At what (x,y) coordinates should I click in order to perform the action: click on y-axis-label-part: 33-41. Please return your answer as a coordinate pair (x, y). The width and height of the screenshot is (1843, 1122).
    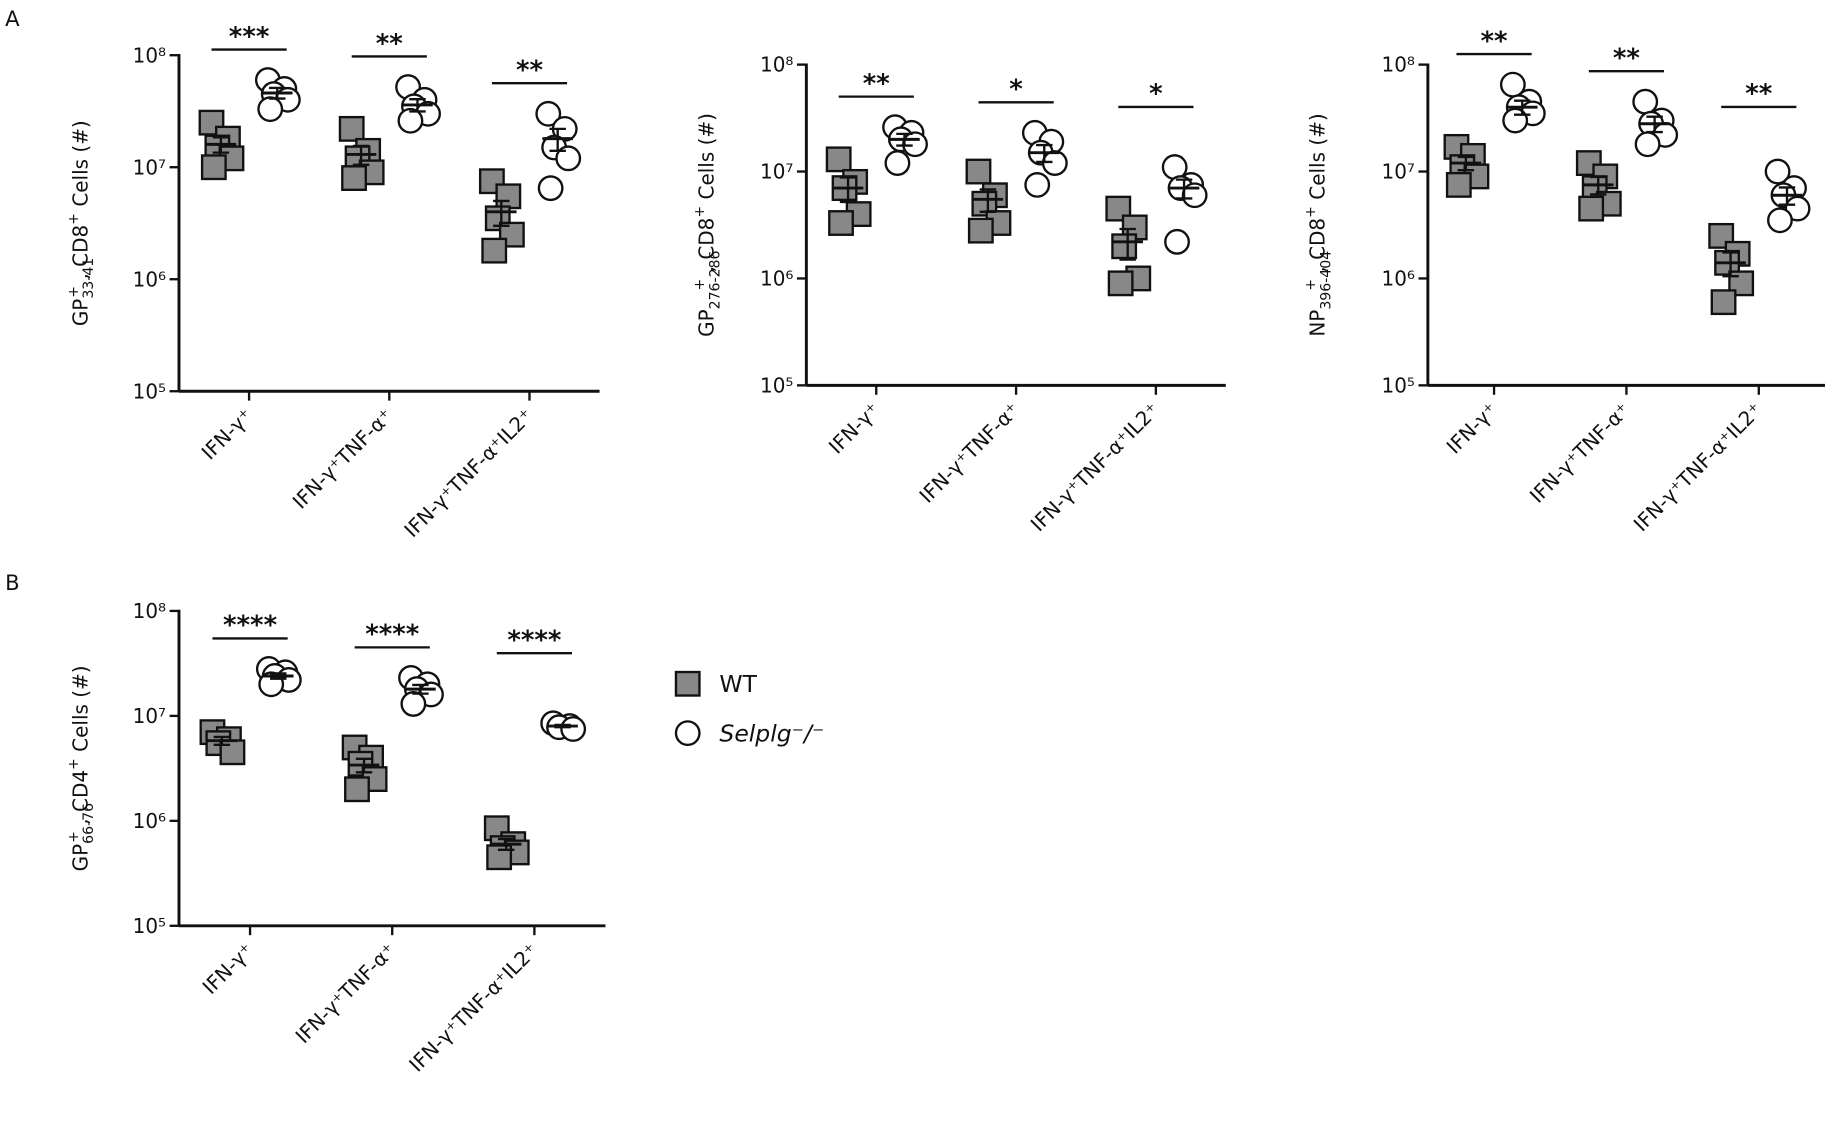
    Looking at the image, I should click on (89, 278).